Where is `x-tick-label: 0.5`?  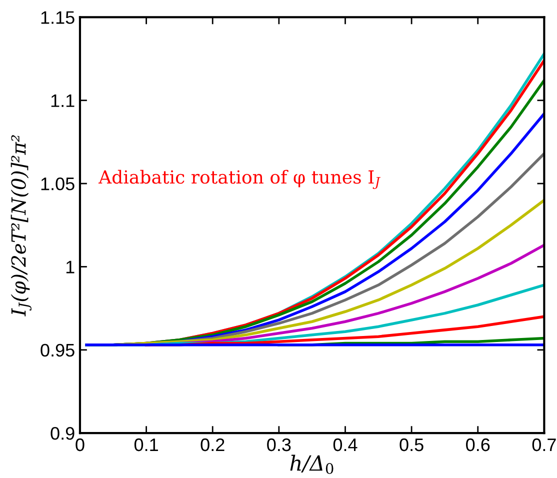 x-tick-label: 0.5 is located at coordinates (412, 445).